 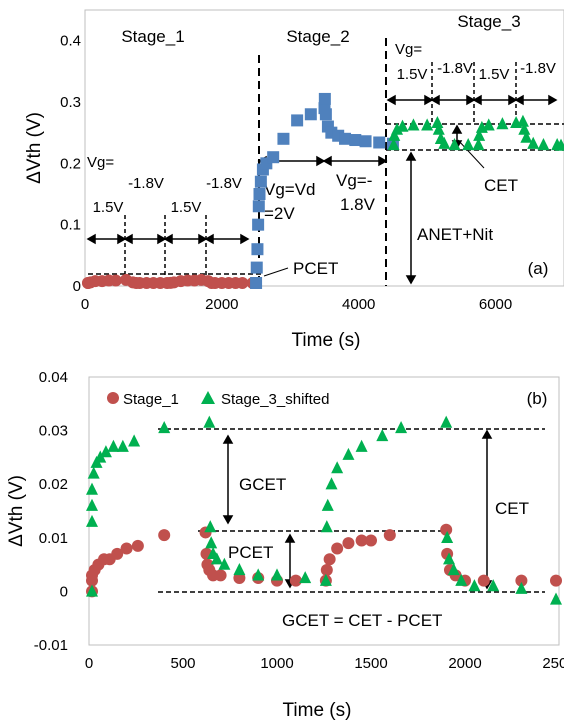 I want to click on legend: Stage_1 Stage_3_shifted, so click(x=218, y=399).